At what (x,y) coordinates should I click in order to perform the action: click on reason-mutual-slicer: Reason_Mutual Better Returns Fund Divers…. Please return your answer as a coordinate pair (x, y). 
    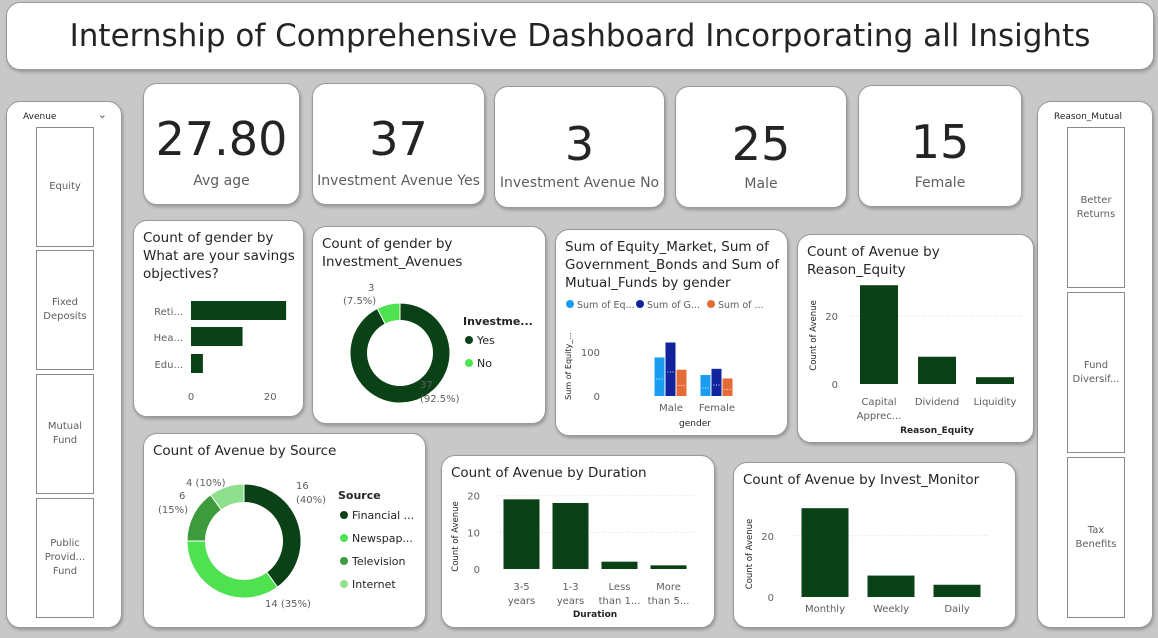
    Looking at the image, I should click on (1095, 364).